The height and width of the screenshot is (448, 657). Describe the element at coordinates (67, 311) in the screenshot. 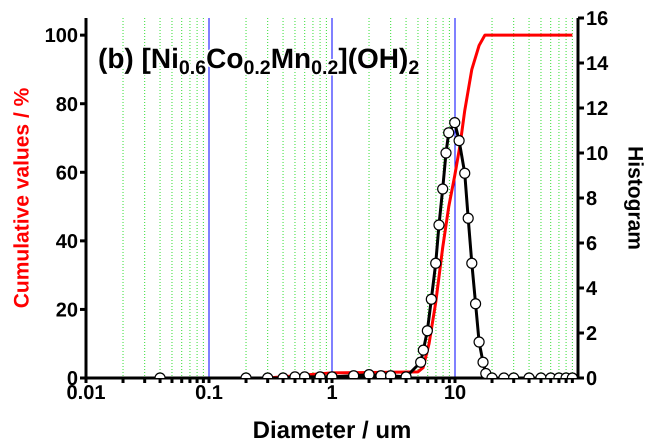

I see `y-tick-label: 20` at that location.